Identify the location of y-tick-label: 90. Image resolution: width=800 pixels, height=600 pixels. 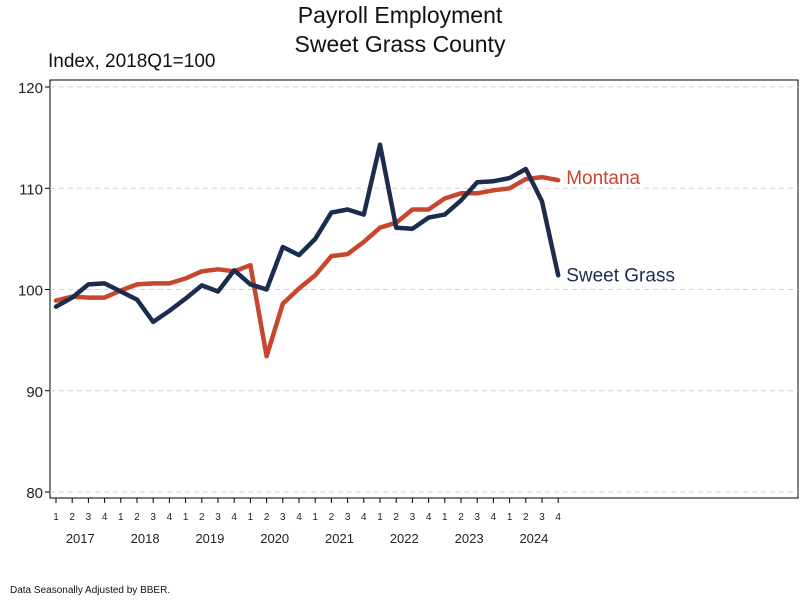
(34, 392).